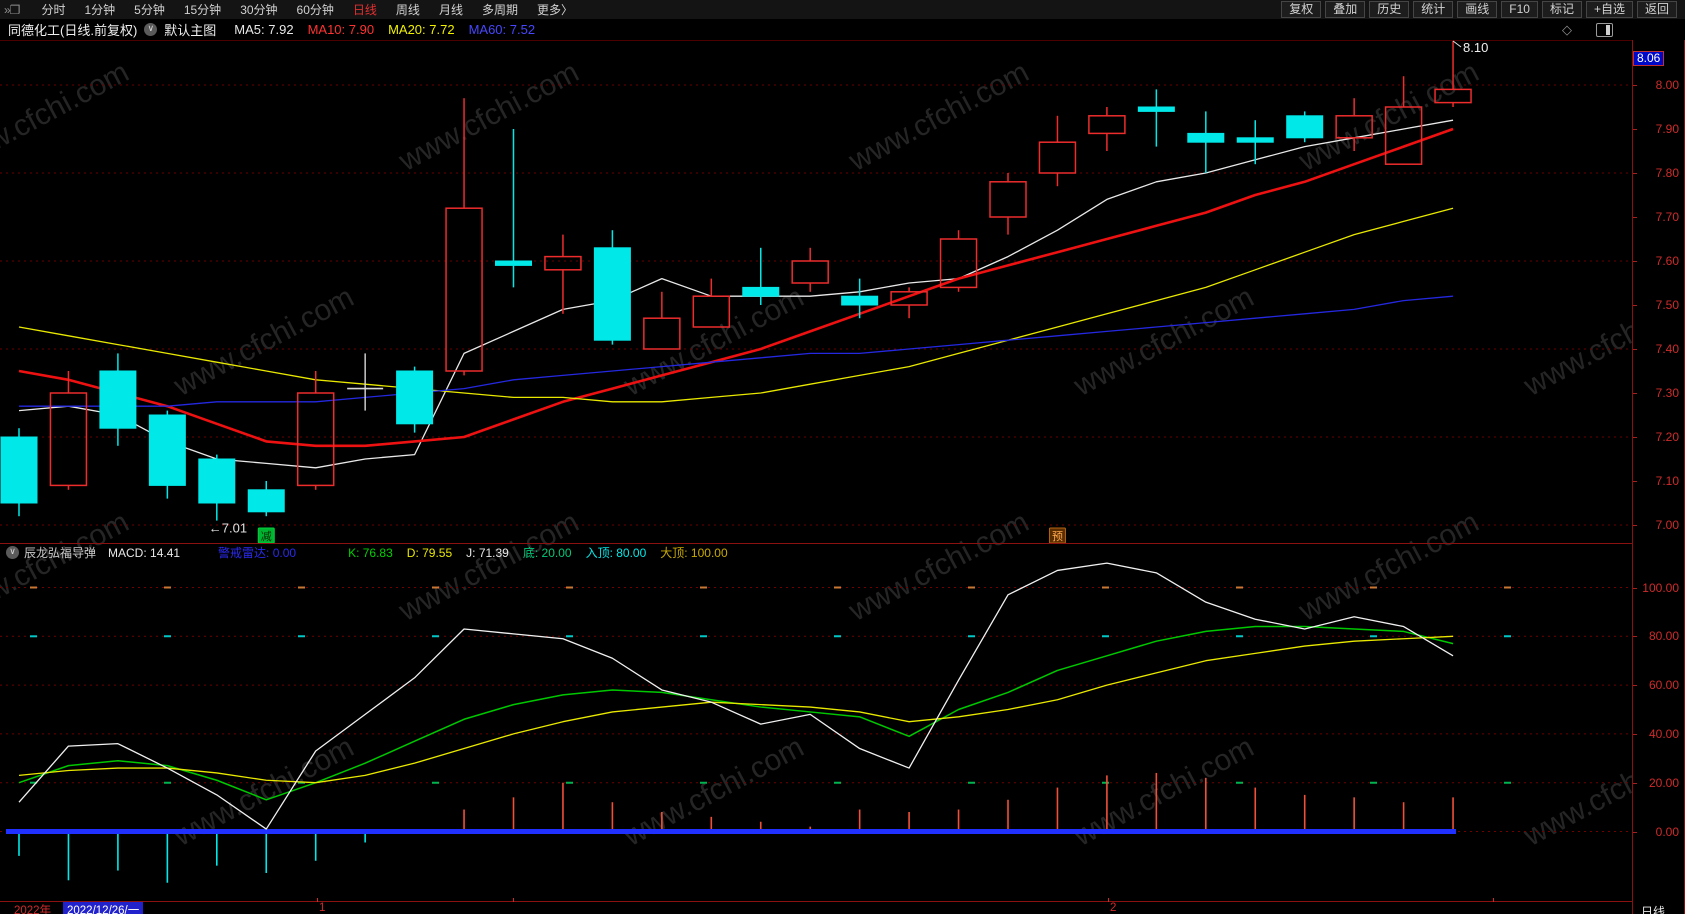  I want to click on indicator-value: 警戒雷达: 0.00, so click(257, 553).